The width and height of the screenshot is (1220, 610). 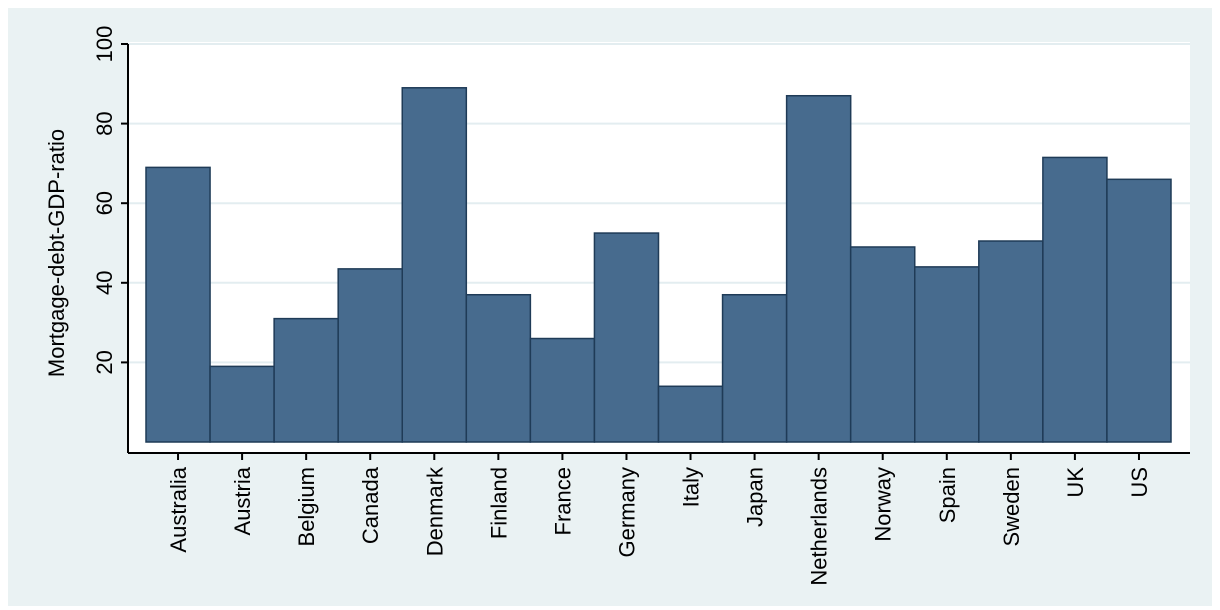 I want to click on y-tick-label: 60, so click(x=104, y=203).